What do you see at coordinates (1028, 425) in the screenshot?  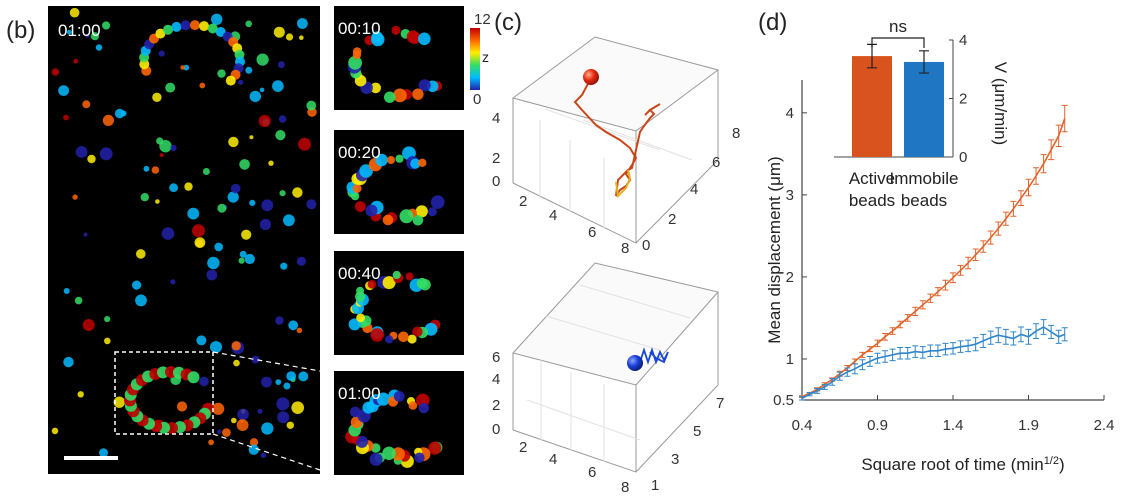 I see `x-tick-label: 1.9` at bounding box center [1028, 425].